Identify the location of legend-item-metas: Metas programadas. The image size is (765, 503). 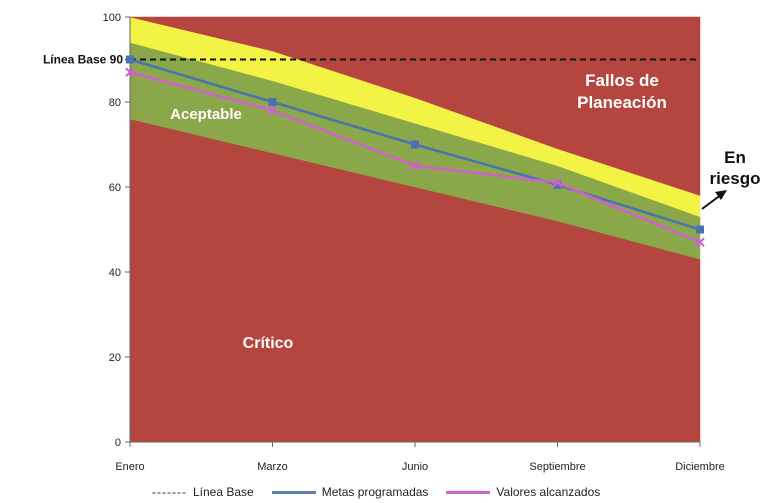
(350, 492).